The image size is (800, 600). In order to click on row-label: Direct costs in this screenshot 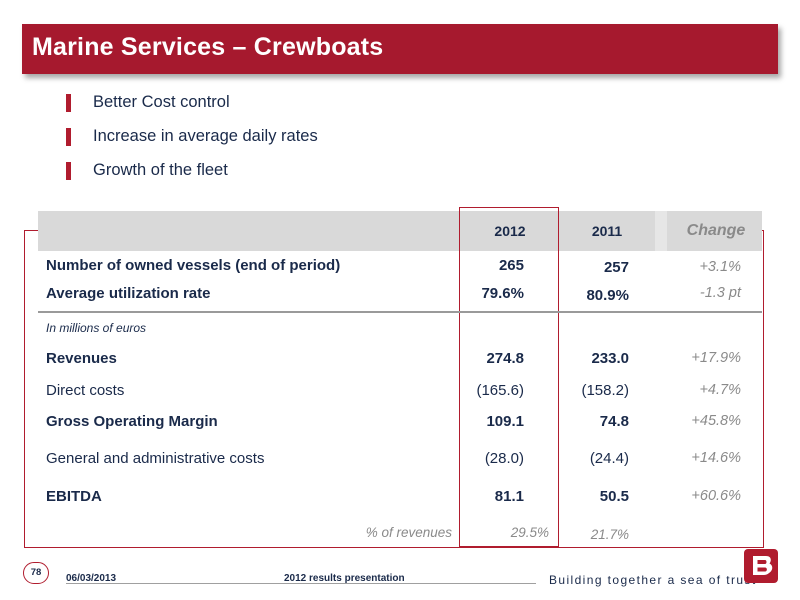, I will do `click(85, 390)`.